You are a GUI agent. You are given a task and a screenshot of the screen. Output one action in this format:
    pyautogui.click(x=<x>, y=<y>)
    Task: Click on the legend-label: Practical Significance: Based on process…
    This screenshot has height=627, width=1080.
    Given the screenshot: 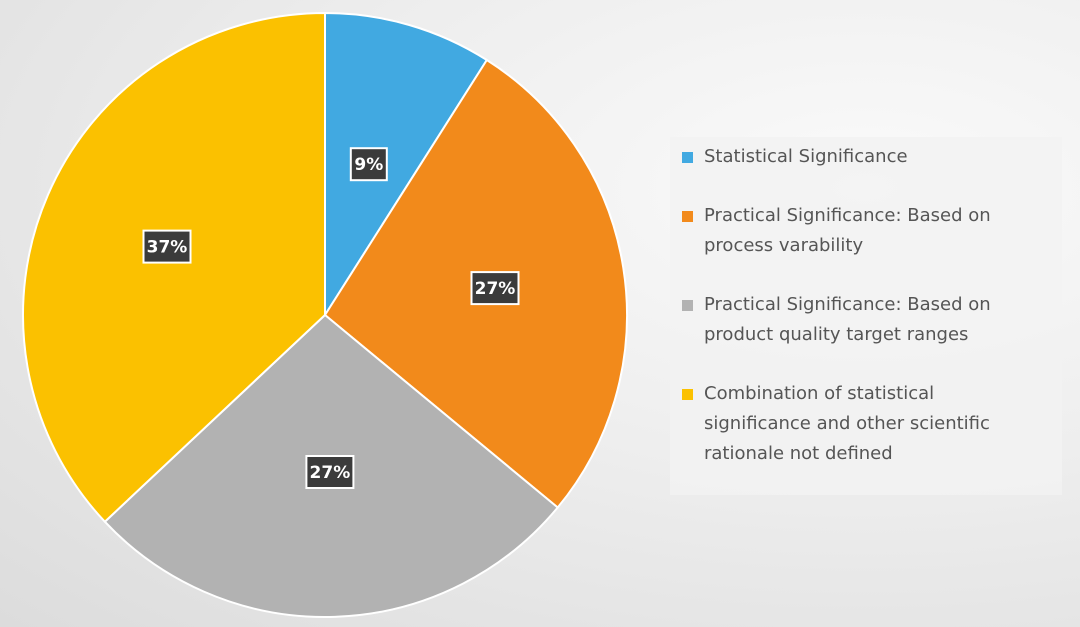 What is the action you would take?
    pyautogui.click(x=847, y=230)
    